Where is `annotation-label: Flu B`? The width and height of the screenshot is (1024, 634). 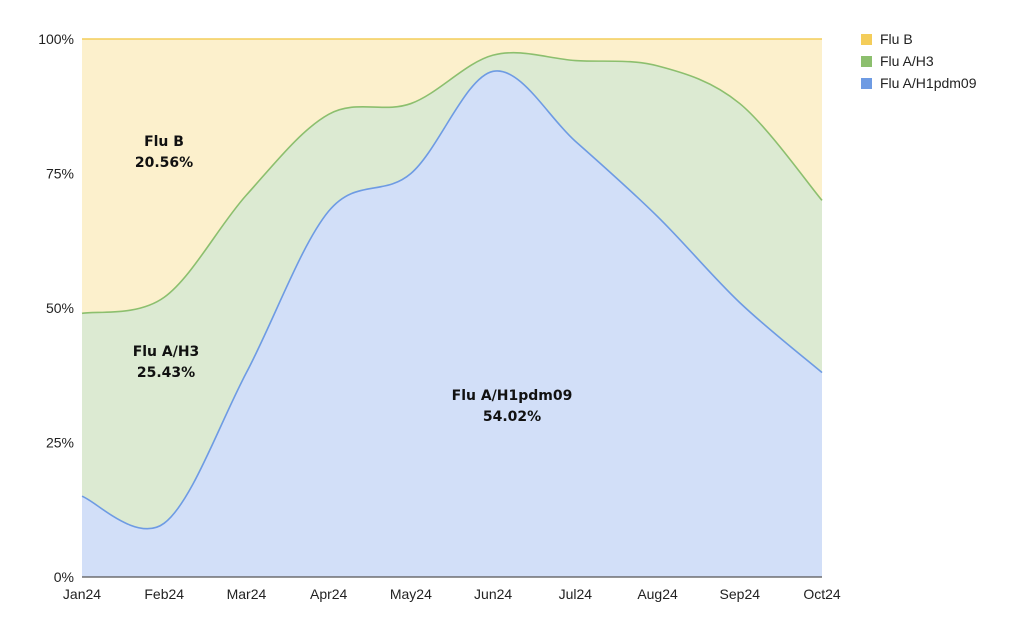 annotation-label: Flu B is located at coordinates (164, 142).